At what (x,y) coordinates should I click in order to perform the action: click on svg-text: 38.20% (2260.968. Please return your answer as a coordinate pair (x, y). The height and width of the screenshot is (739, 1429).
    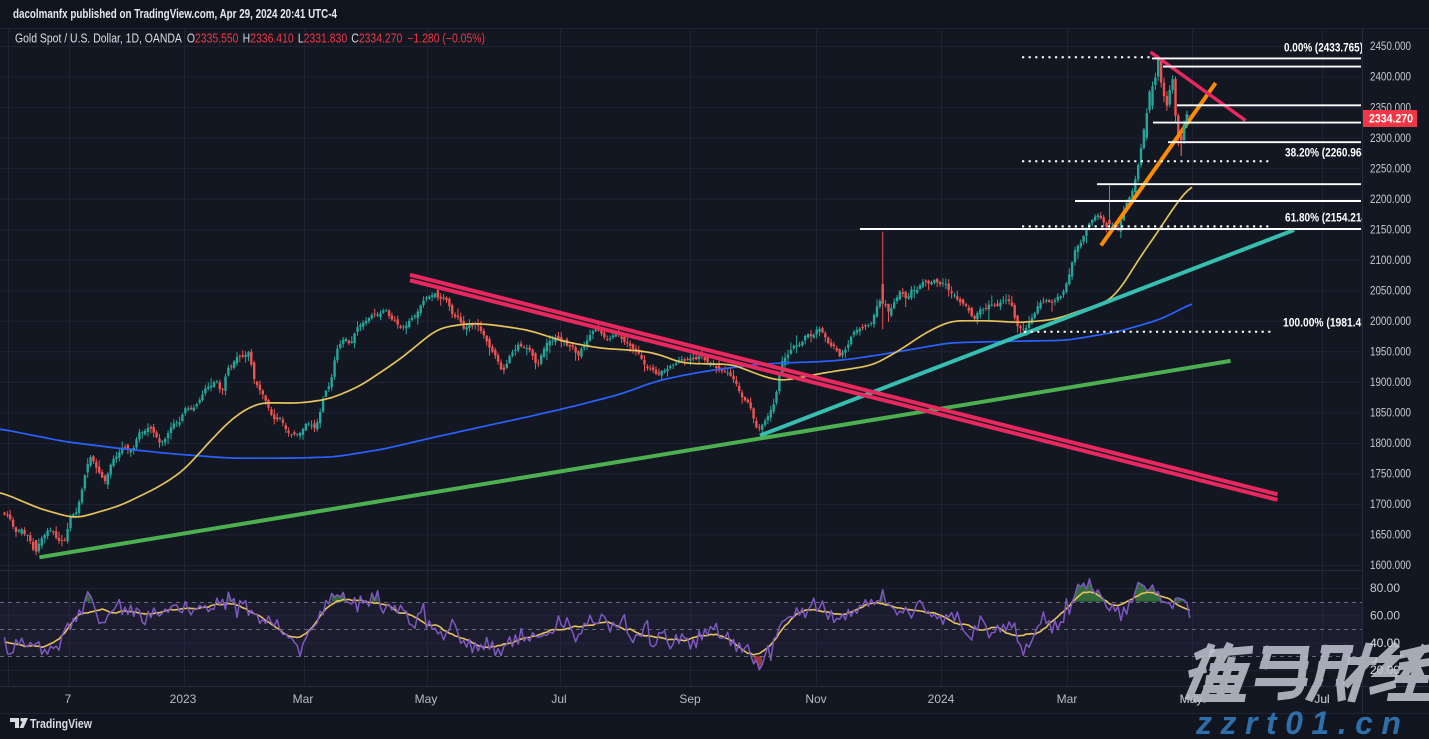
    Looking at the image, I should click on (1326, 153).